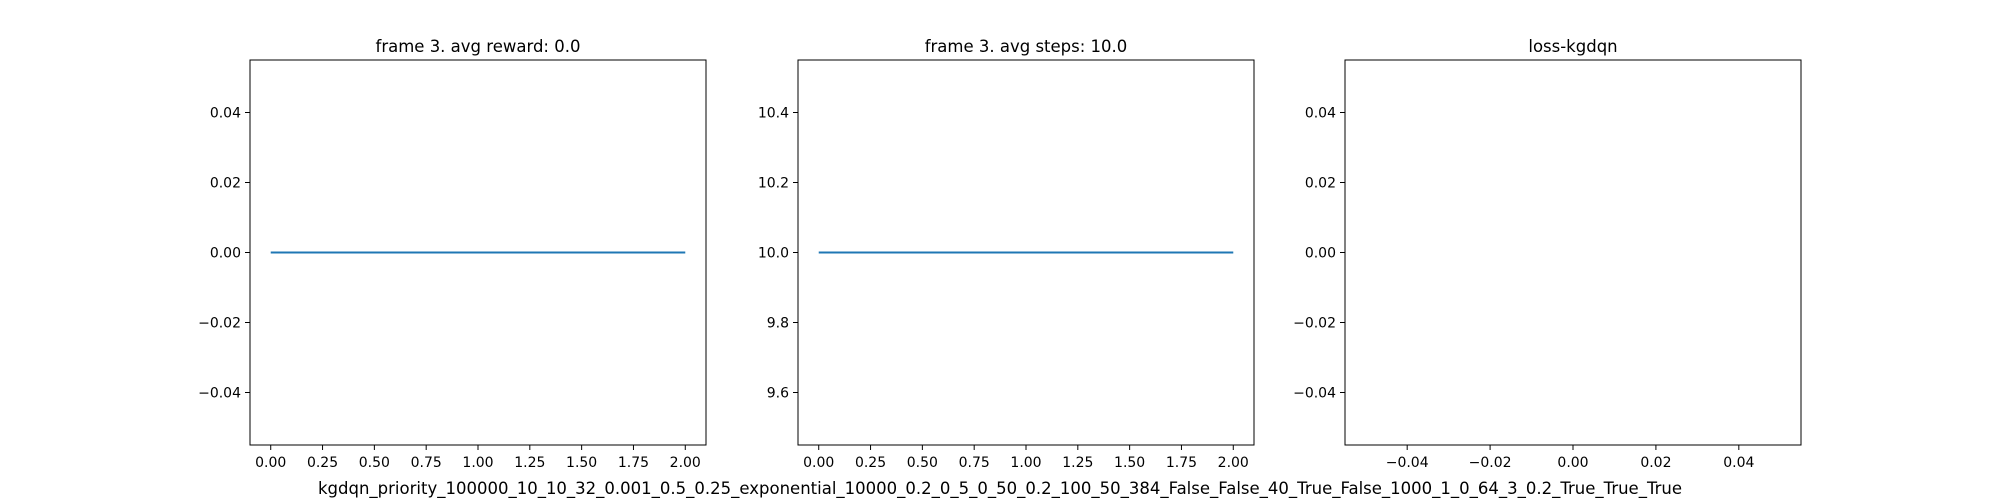 This screenshot has width=2000, height=500. Describe the element at coordinates (1077, 463) in the screenshot. I see `subplot-2-x-tick-label: 1.25` at that location.